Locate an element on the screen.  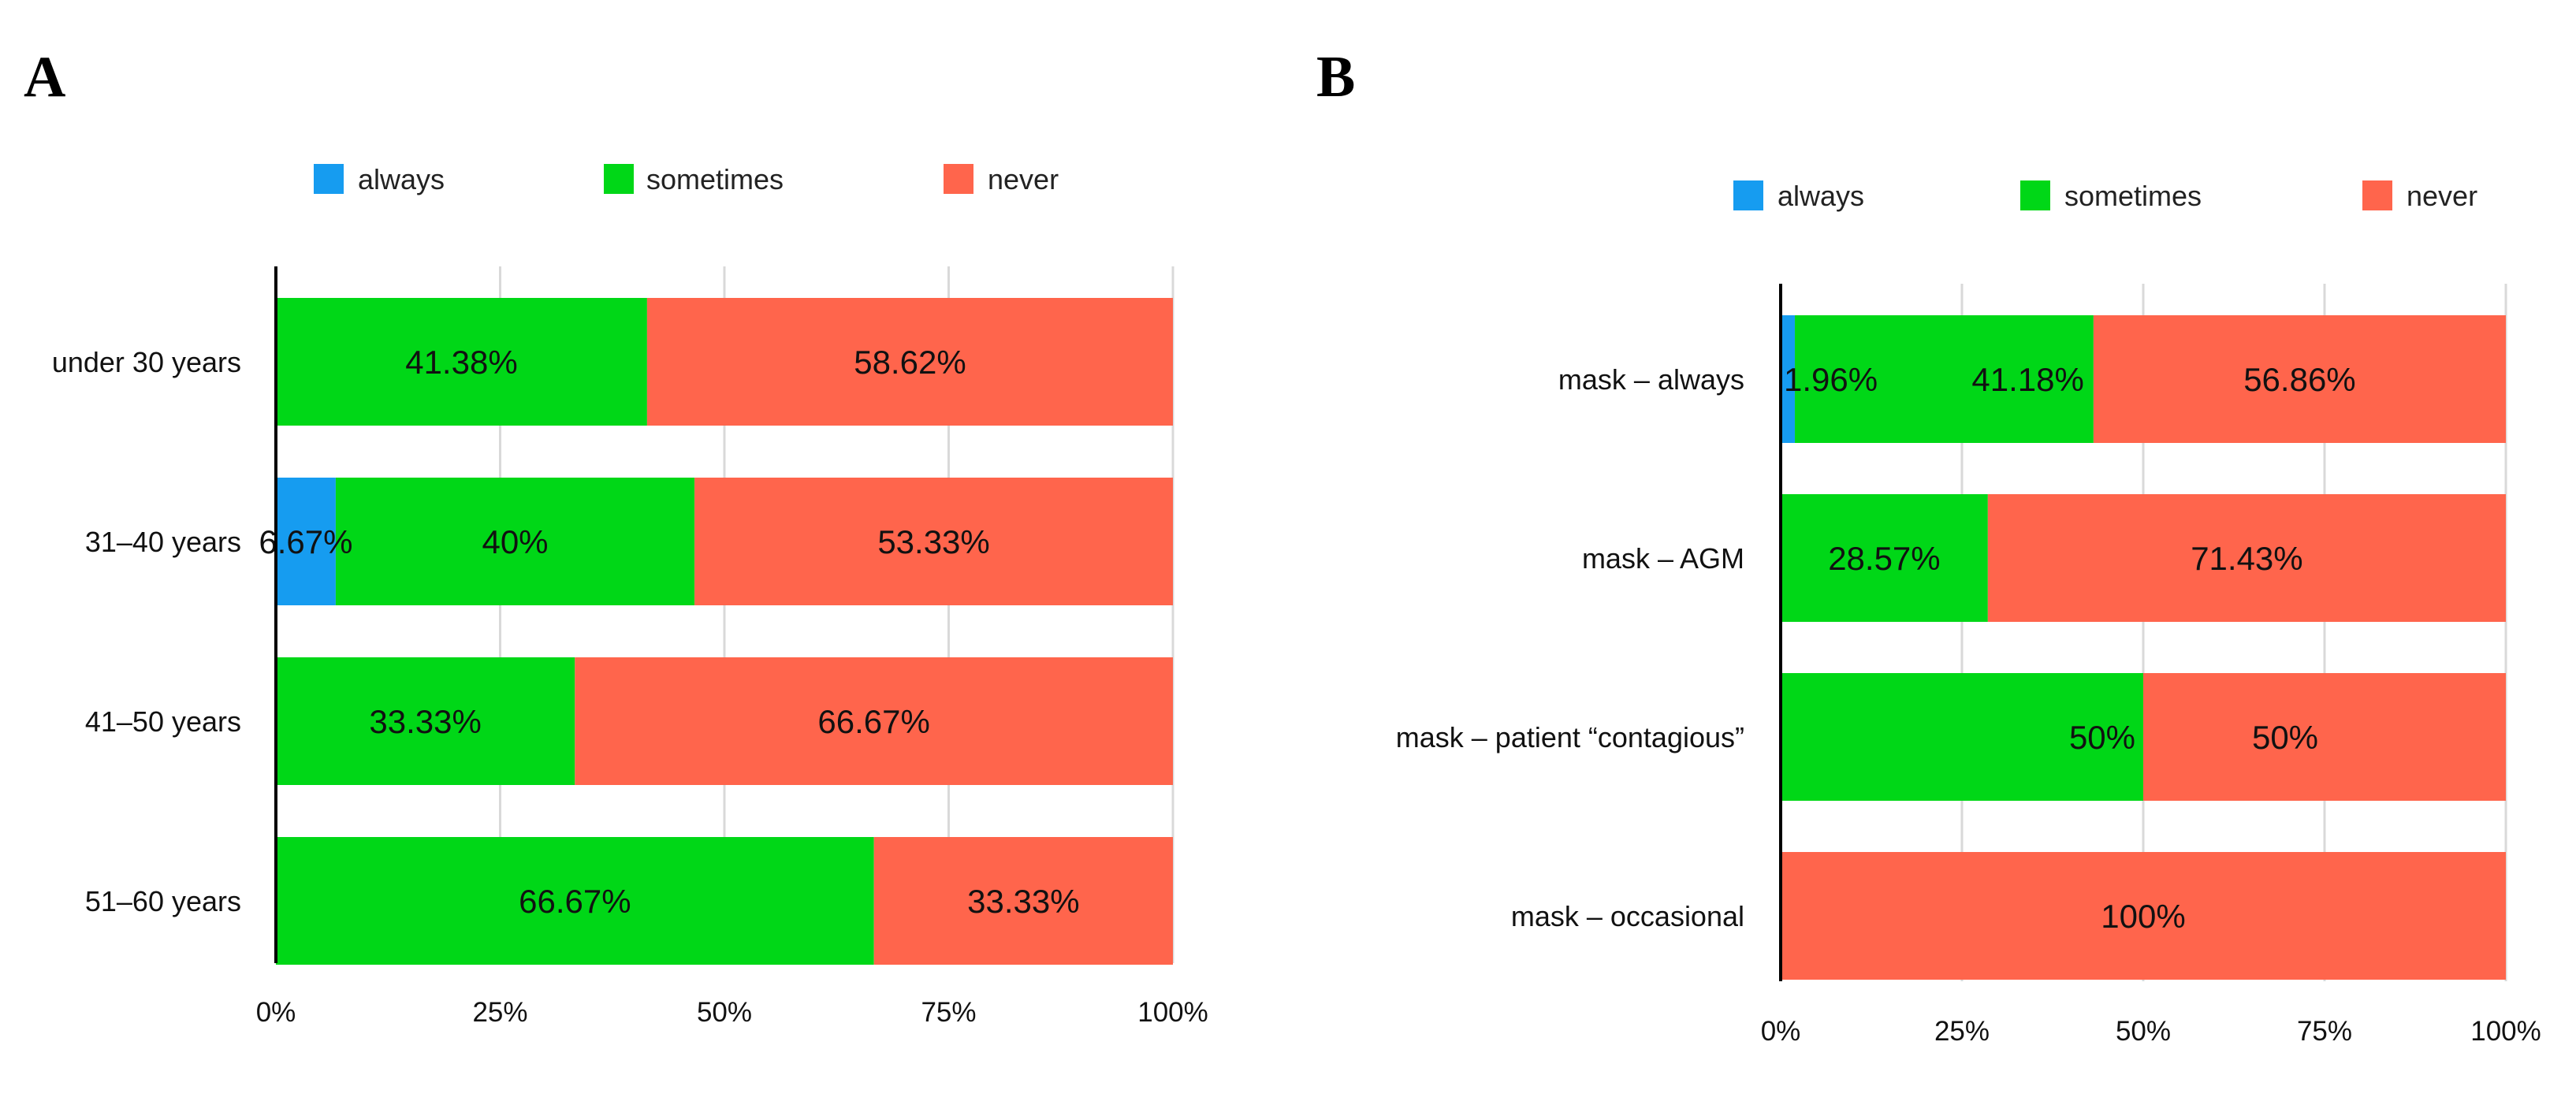
data-label-sometimes: 40% is located at coordinates (515, 541).